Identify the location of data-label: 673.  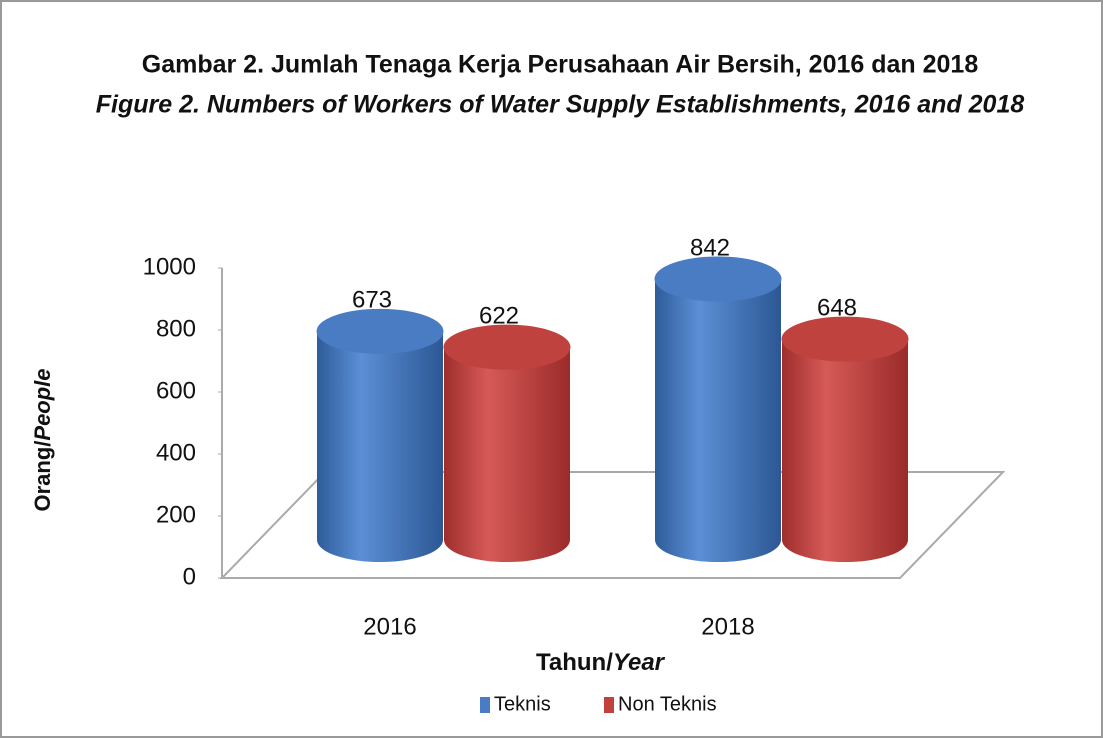
(372, 300).